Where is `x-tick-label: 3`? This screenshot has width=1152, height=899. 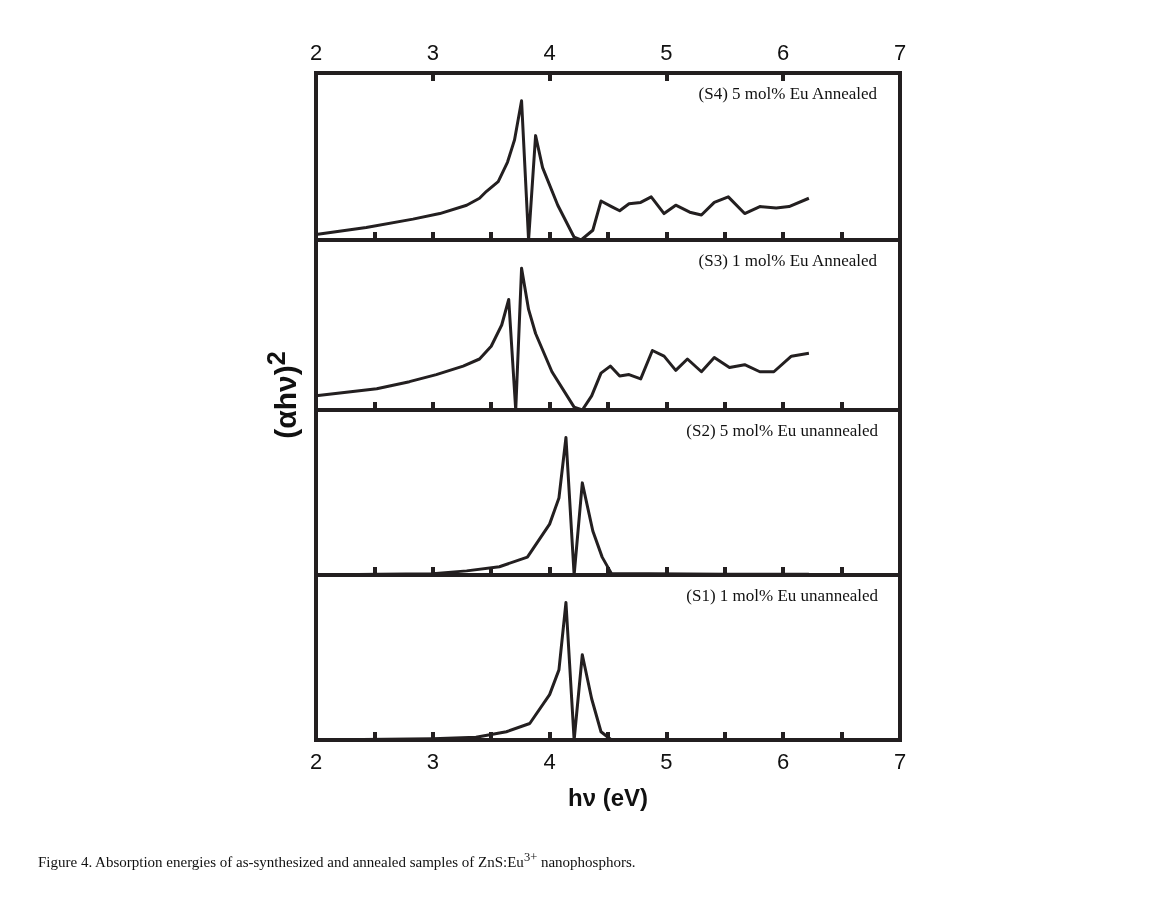 x-tick-label: 3 is located at coordinates (432, 761).